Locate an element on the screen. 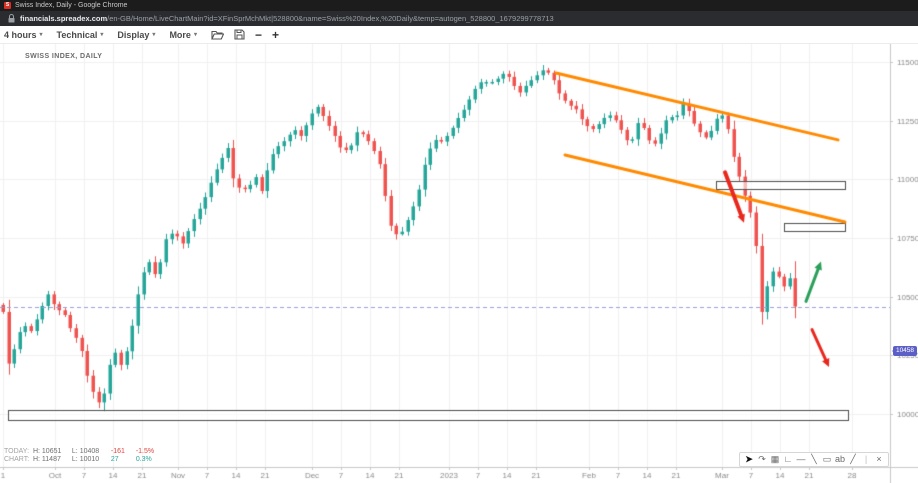  menu-timeframe: 4 hours ▾ is located at coordinates (23, 35).